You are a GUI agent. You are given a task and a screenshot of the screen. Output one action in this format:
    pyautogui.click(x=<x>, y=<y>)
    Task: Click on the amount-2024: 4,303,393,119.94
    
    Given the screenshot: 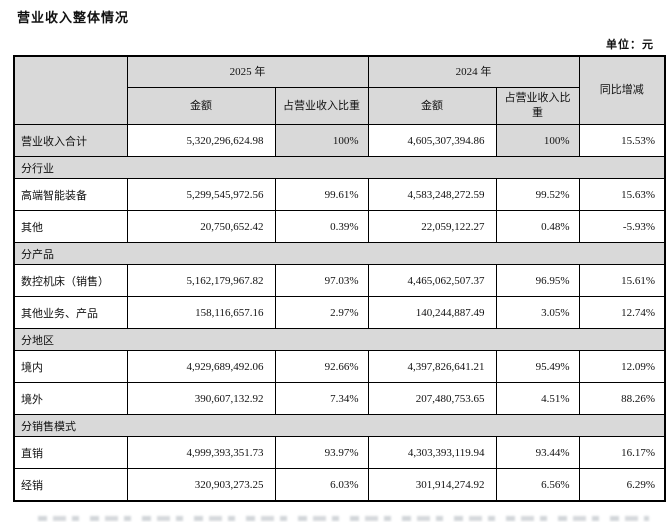 What is the action you would take?
    pyautogui.click(x=432, y=452)
    